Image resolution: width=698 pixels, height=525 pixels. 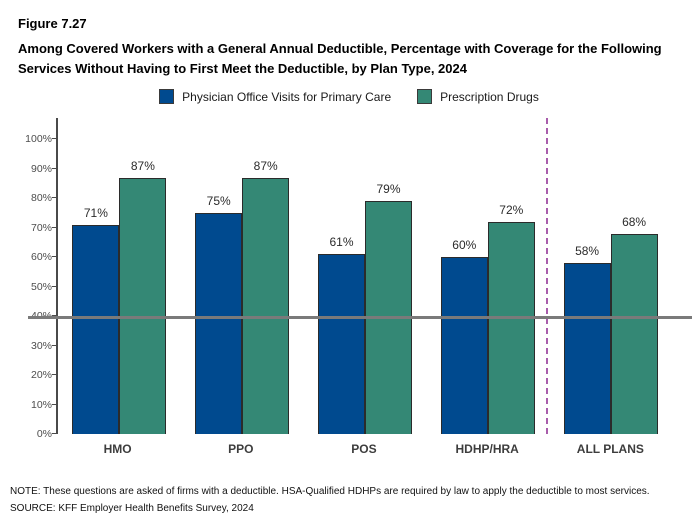 I want to click on bar-group-all-plans: 58% 68%, so click(x=610, y=325).